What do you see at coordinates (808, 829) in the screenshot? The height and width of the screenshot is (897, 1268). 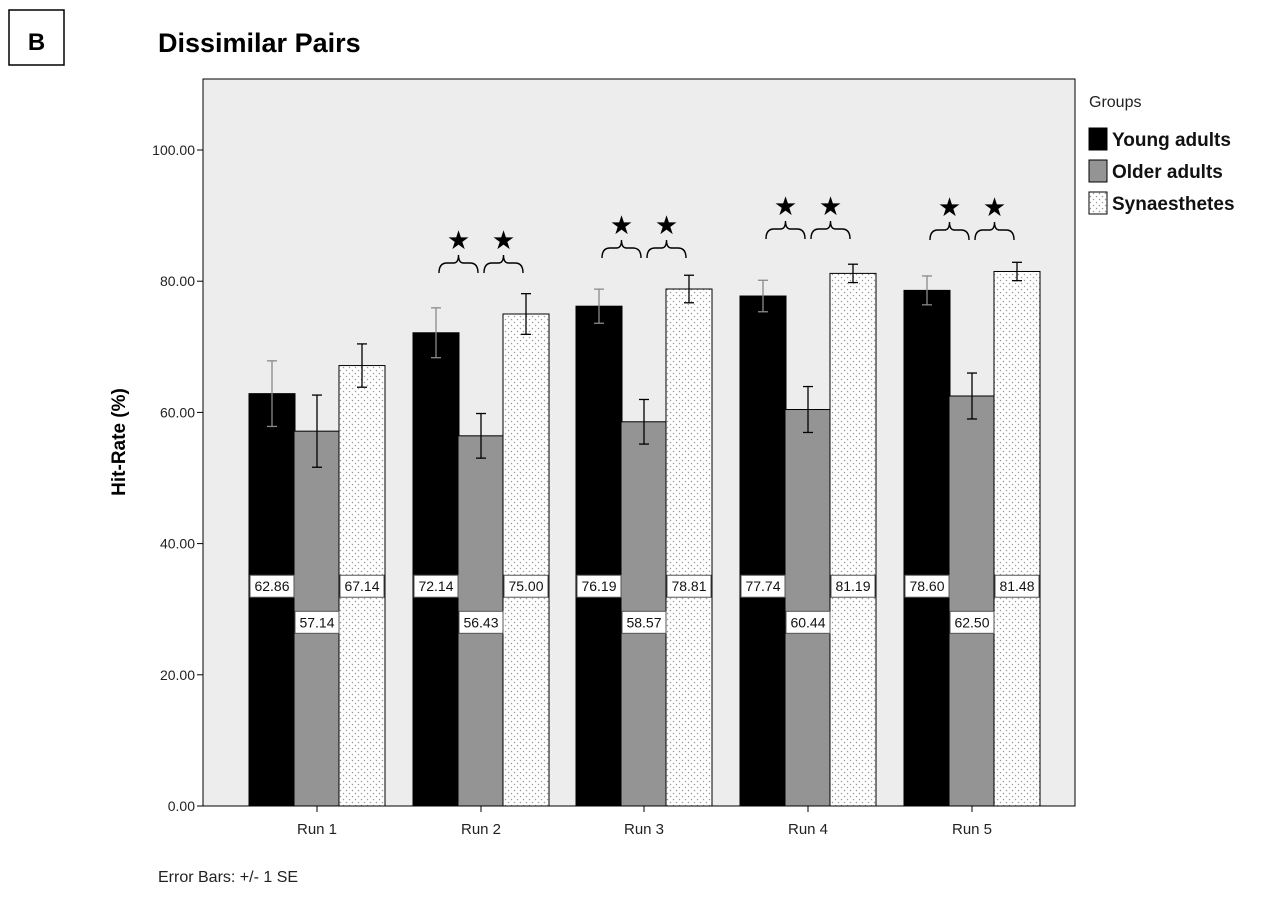 I see `x-tick-label: Run 4` at bounding box center [808, 829].